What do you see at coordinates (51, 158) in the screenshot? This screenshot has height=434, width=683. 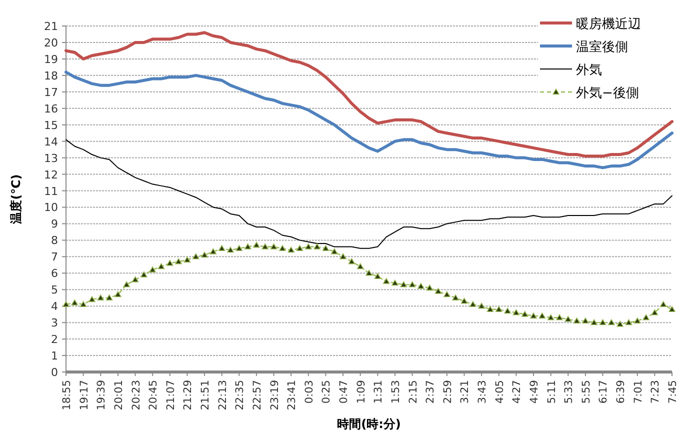 I see `y-tick-label: 13` at bounding box center [51, 158].